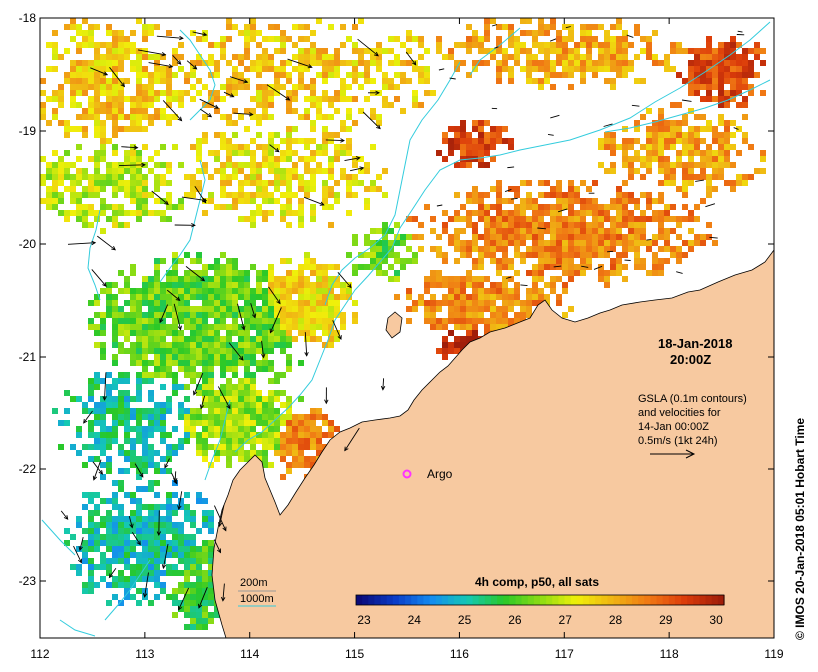 The image size is (818, 672). What do you see at coordinates (440, 474) in the screenshot?
I see `argo-label: Argo` at bounding box center [440, 474].